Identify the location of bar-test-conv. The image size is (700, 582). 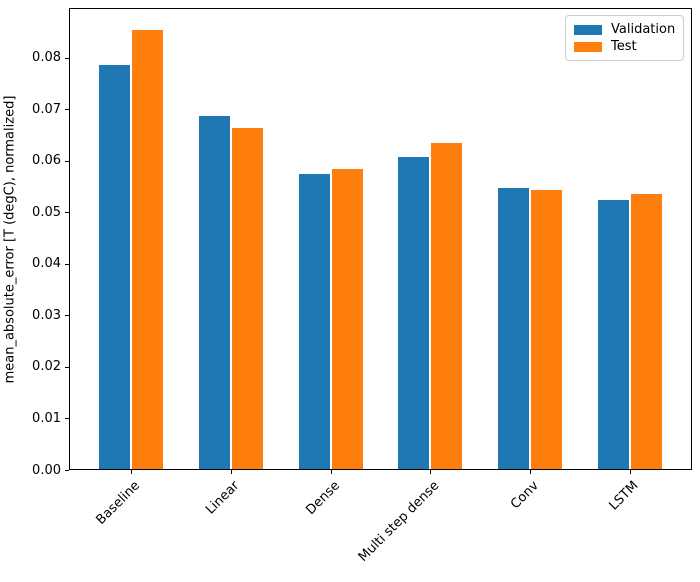
(547, 329).